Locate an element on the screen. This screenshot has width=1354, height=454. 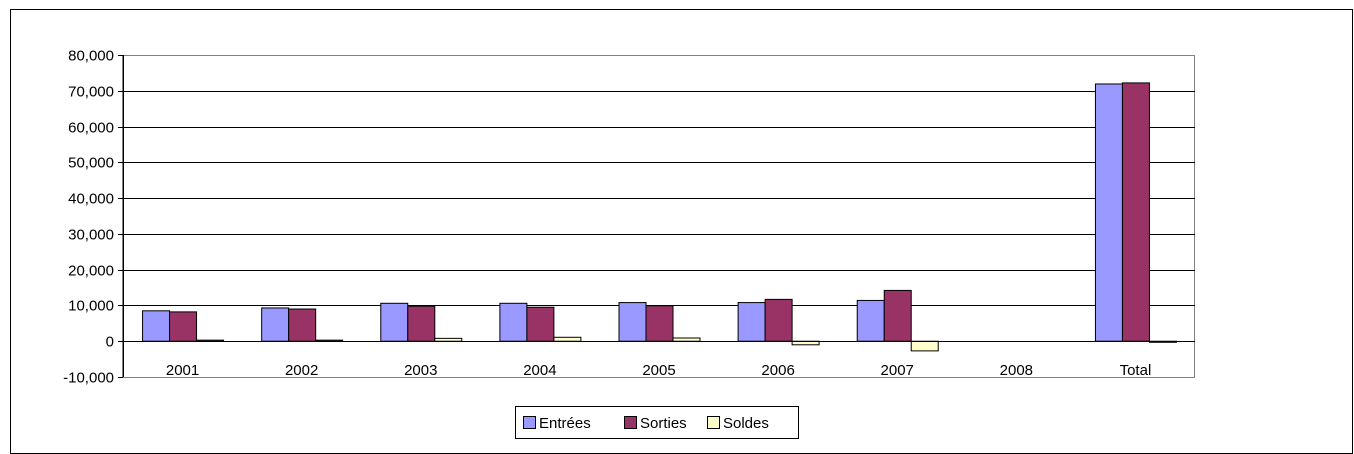
legend-box is located at coordinates (657, 422).